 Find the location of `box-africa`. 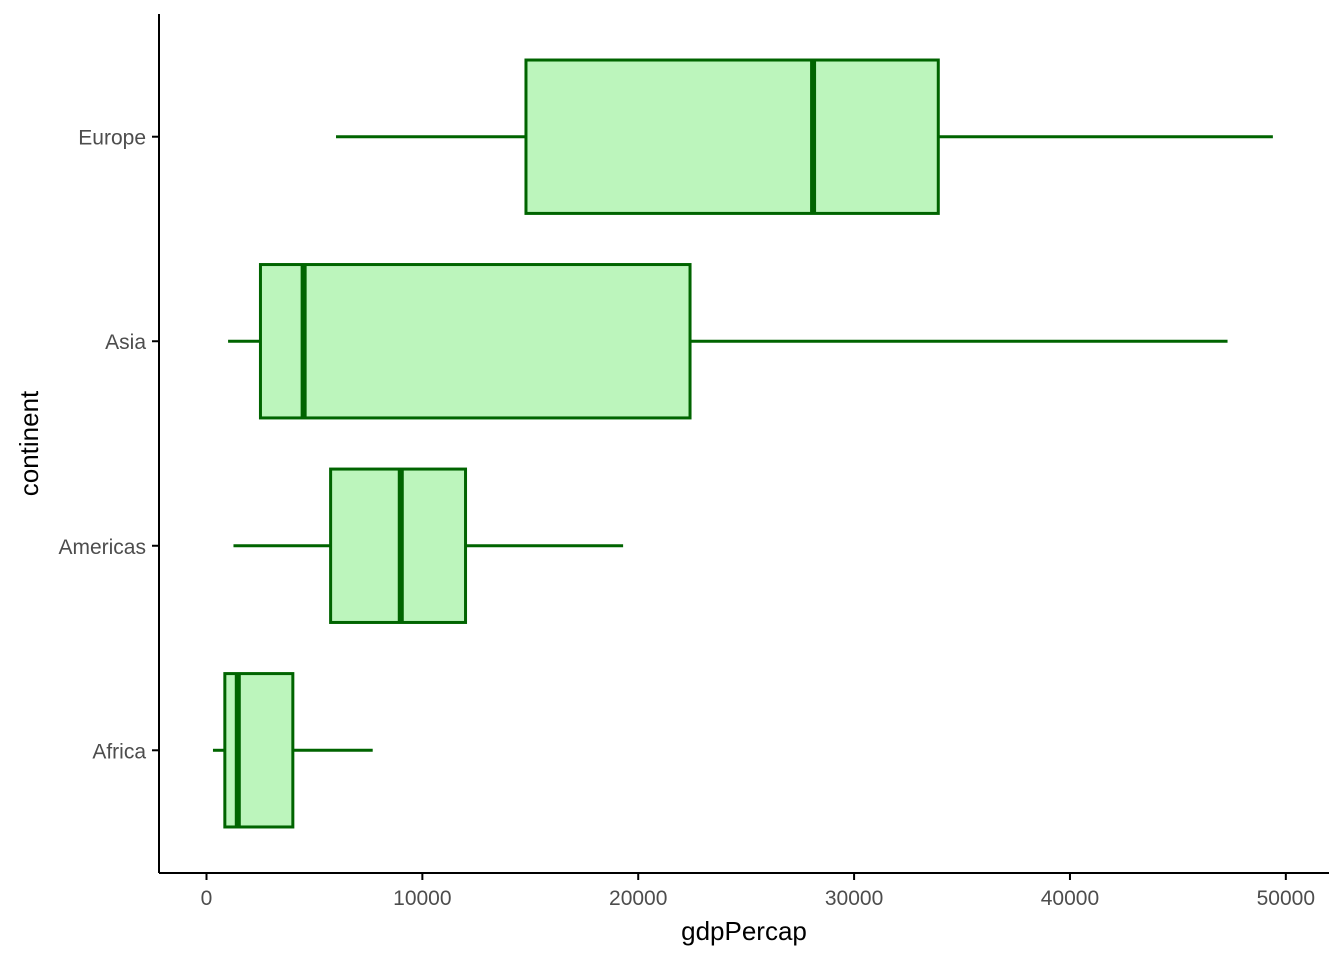

box-africa is located at coordinates (292, 750).